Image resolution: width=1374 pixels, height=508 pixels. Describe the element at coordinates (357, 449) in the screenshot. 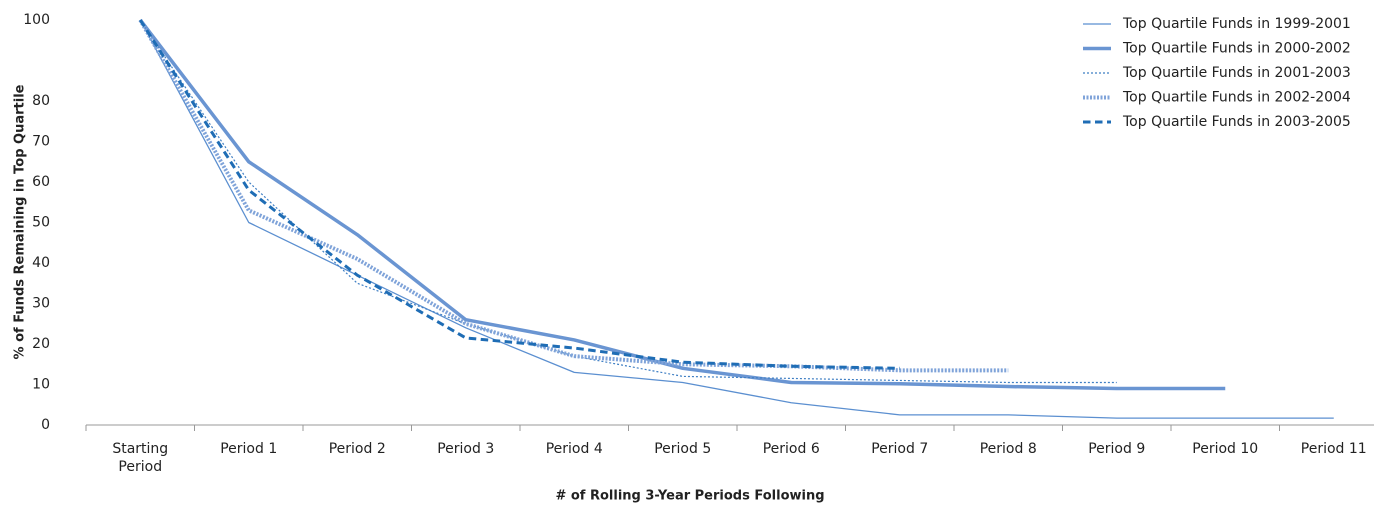

I see `x-tick-label: Period 2` at that location.